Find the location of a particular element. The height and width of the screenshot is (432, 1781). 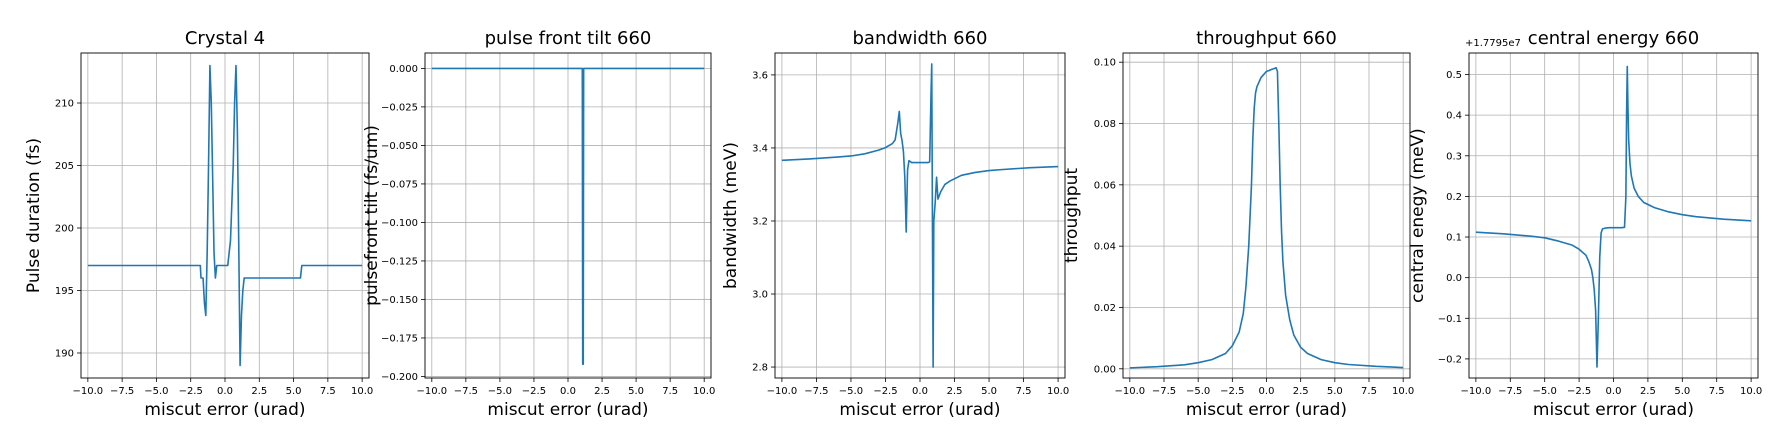

y-tick-label: −0.2 is located at coordinates (1450, 359).